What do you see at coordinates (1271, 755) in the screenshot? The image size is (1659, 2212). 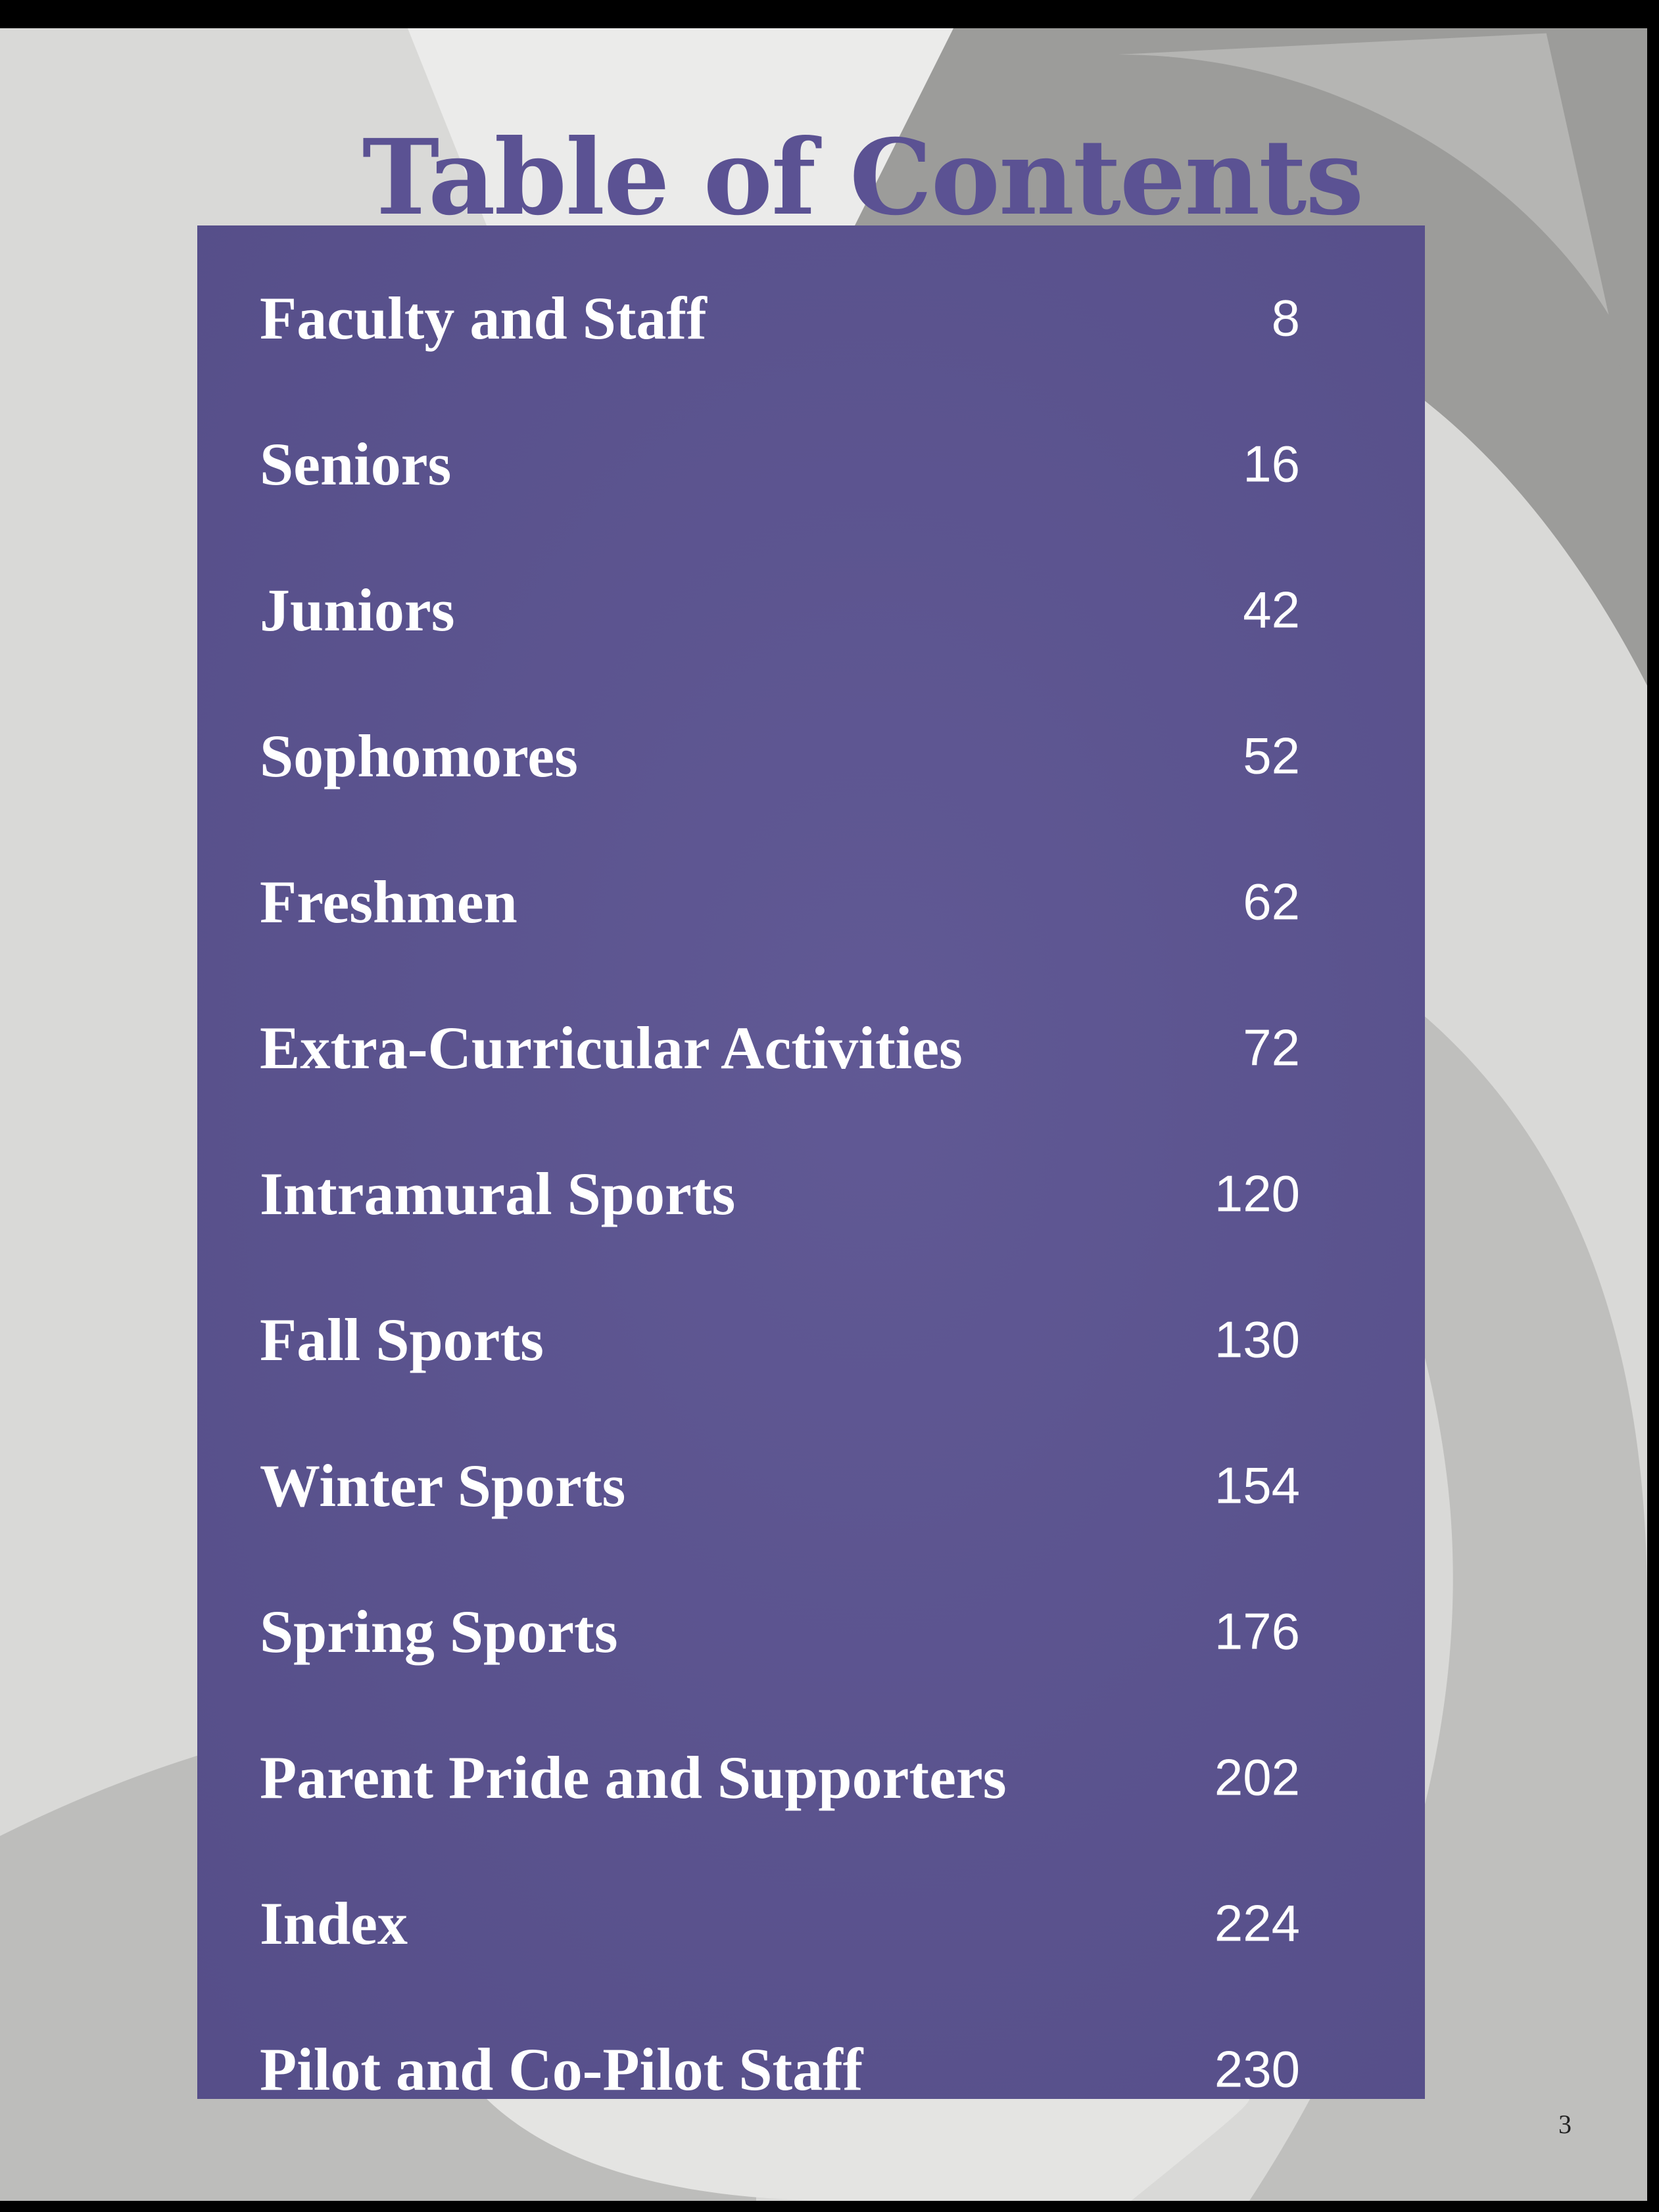 I see `toc-entry-page: 52` at bounding box center [1271, 755].